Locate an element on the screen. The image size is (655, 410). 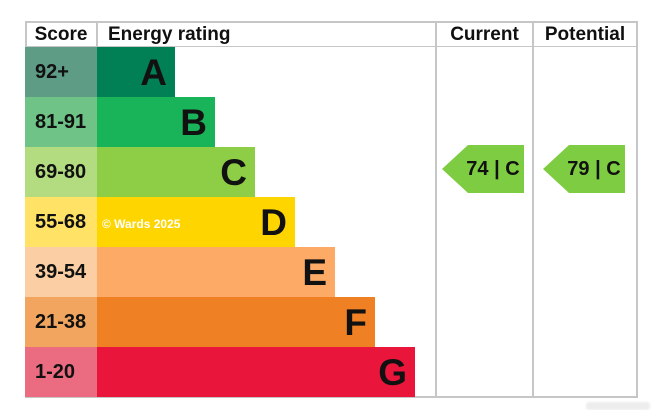
band-letter-c: C is located at coordinates (233, 172).